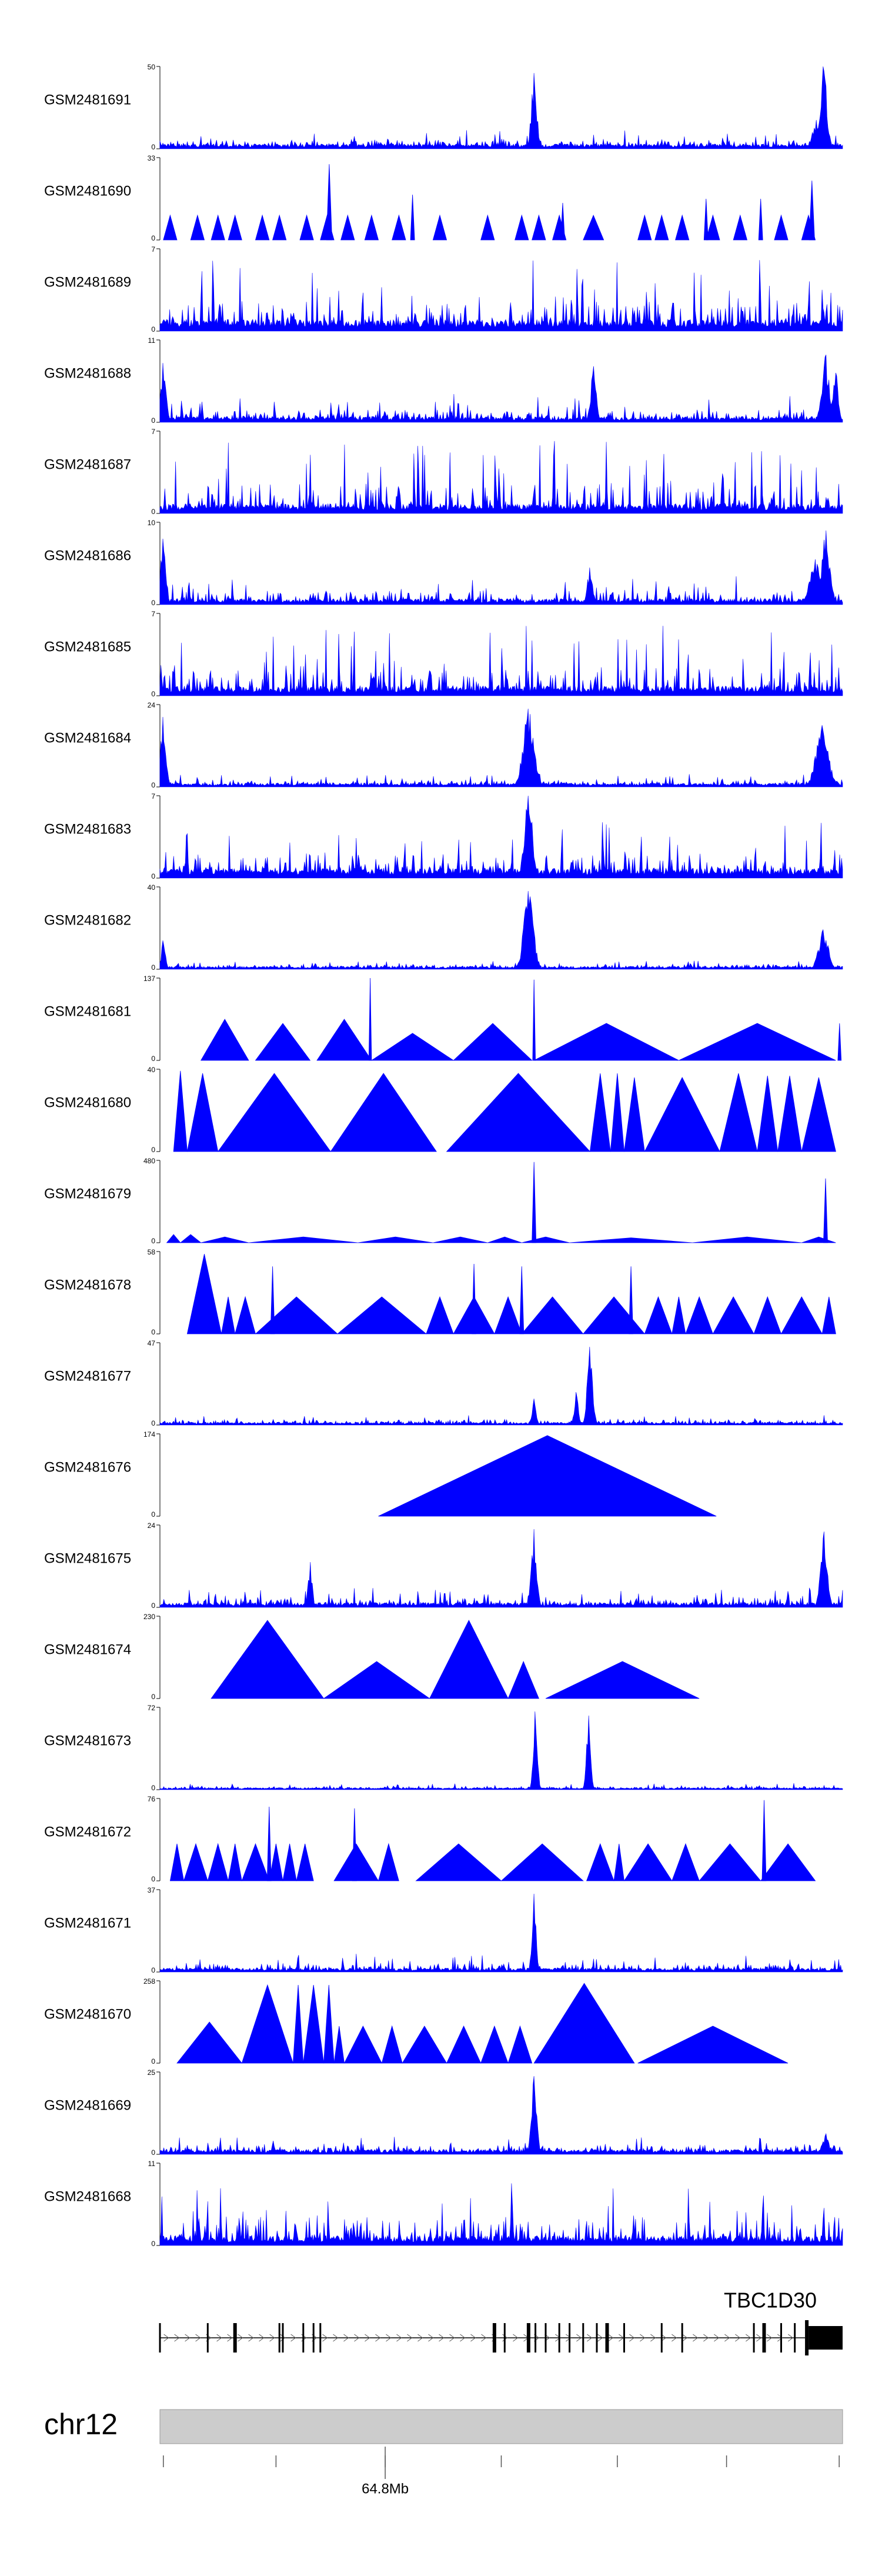 The height and width of the screenshot is (2576, 882). I want to click on track-GSM2481687-ymax-label: 7, so click(153, 432).